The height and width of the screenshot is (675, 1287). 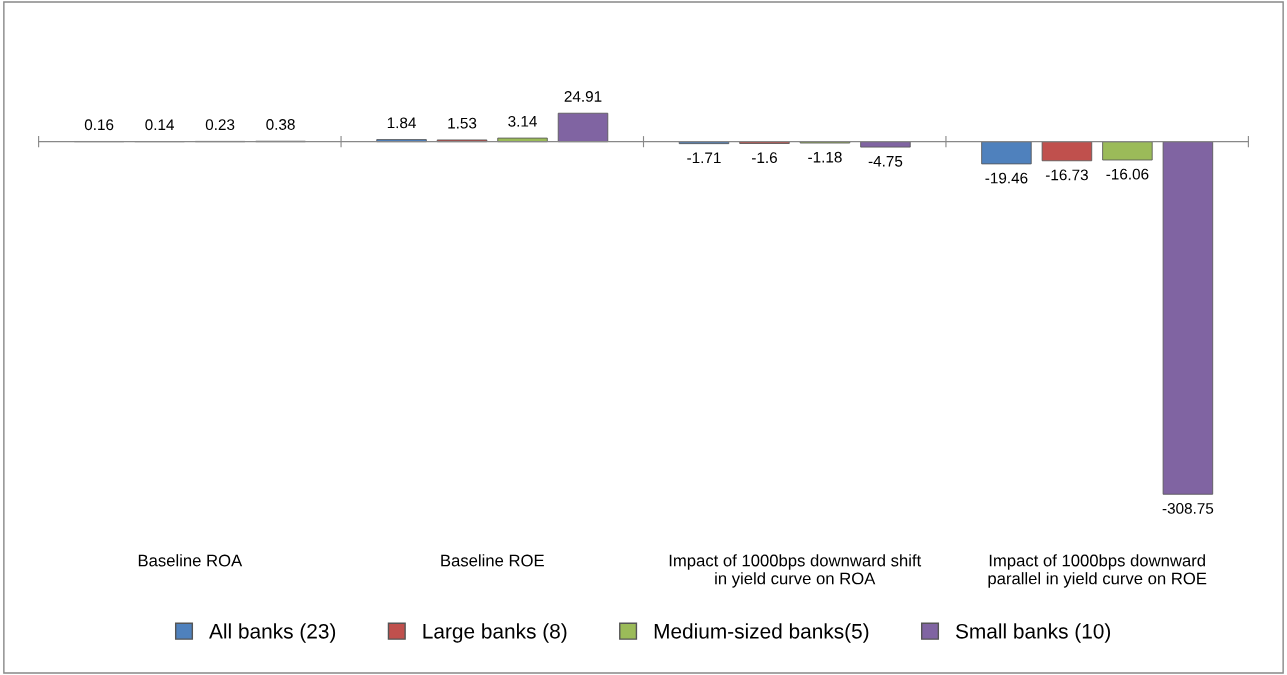 What do you see at coordinates (1066, 175) in the screenshot?
I see `data-label: -16.73` at bounding box center [1066, 175].